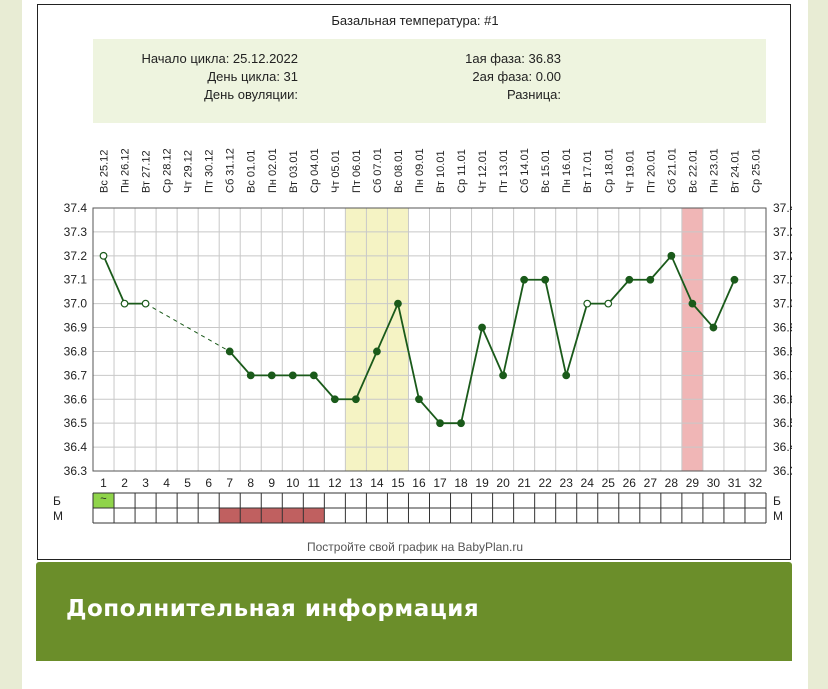 This screenshot has width=828, height=689. Describe the element at coordinates (251, 94) in the screenshot. I see `ovulation-day: День овуляции:` at that location.